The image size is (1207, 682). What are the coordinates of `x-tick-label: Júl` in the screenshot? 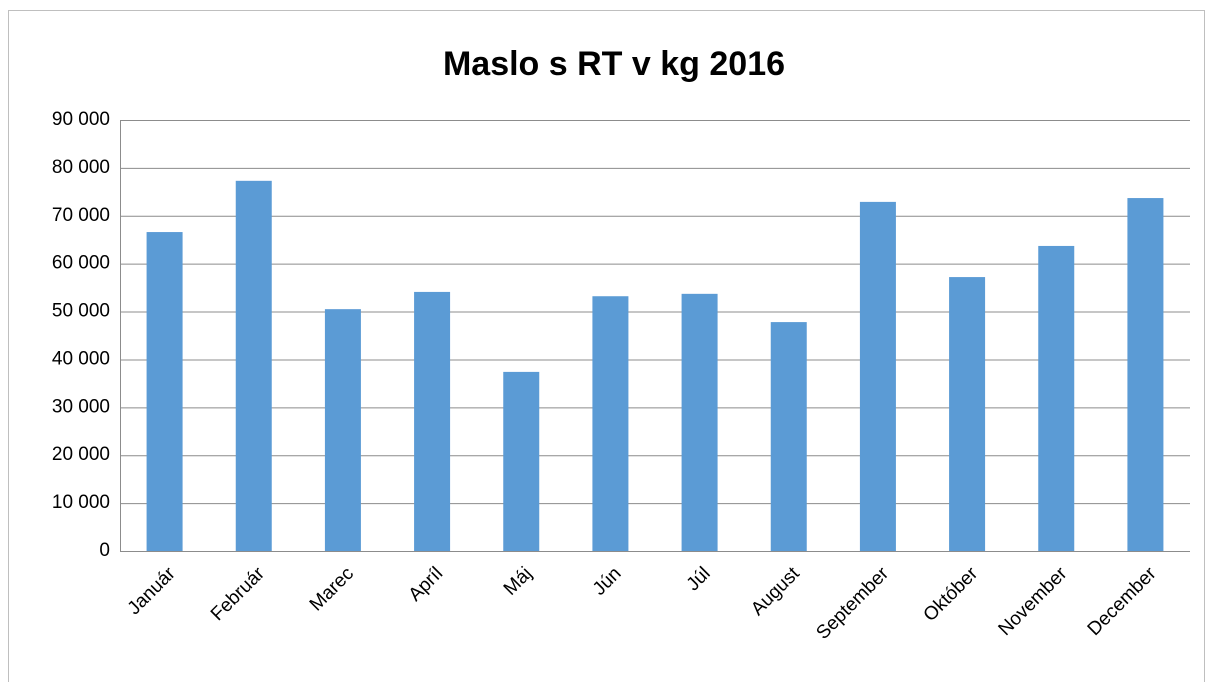 It's located at (699, 579).